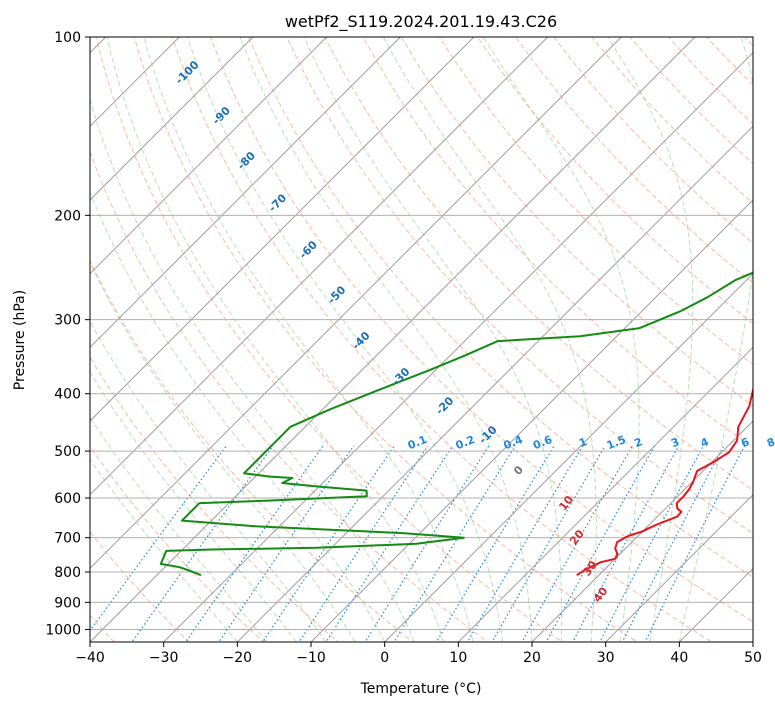 The width and height of the screenshot is (775, 708). I want to click on x-tick-label: 30, so click(606, 658).